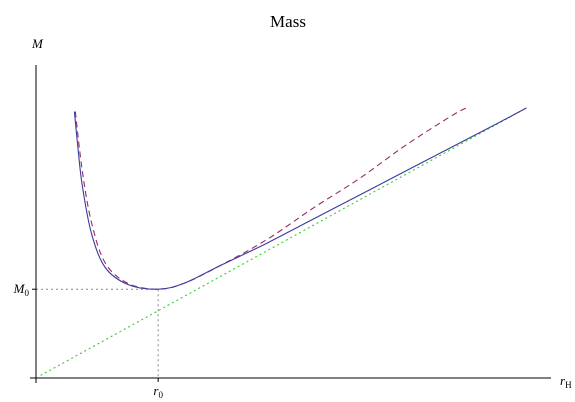 Image resolution: width=575 pixels, height=402 pixels. Describe the element at coordinates (158, 391) in the screenshot. I see `x-tick-label-0: r0` at that location.